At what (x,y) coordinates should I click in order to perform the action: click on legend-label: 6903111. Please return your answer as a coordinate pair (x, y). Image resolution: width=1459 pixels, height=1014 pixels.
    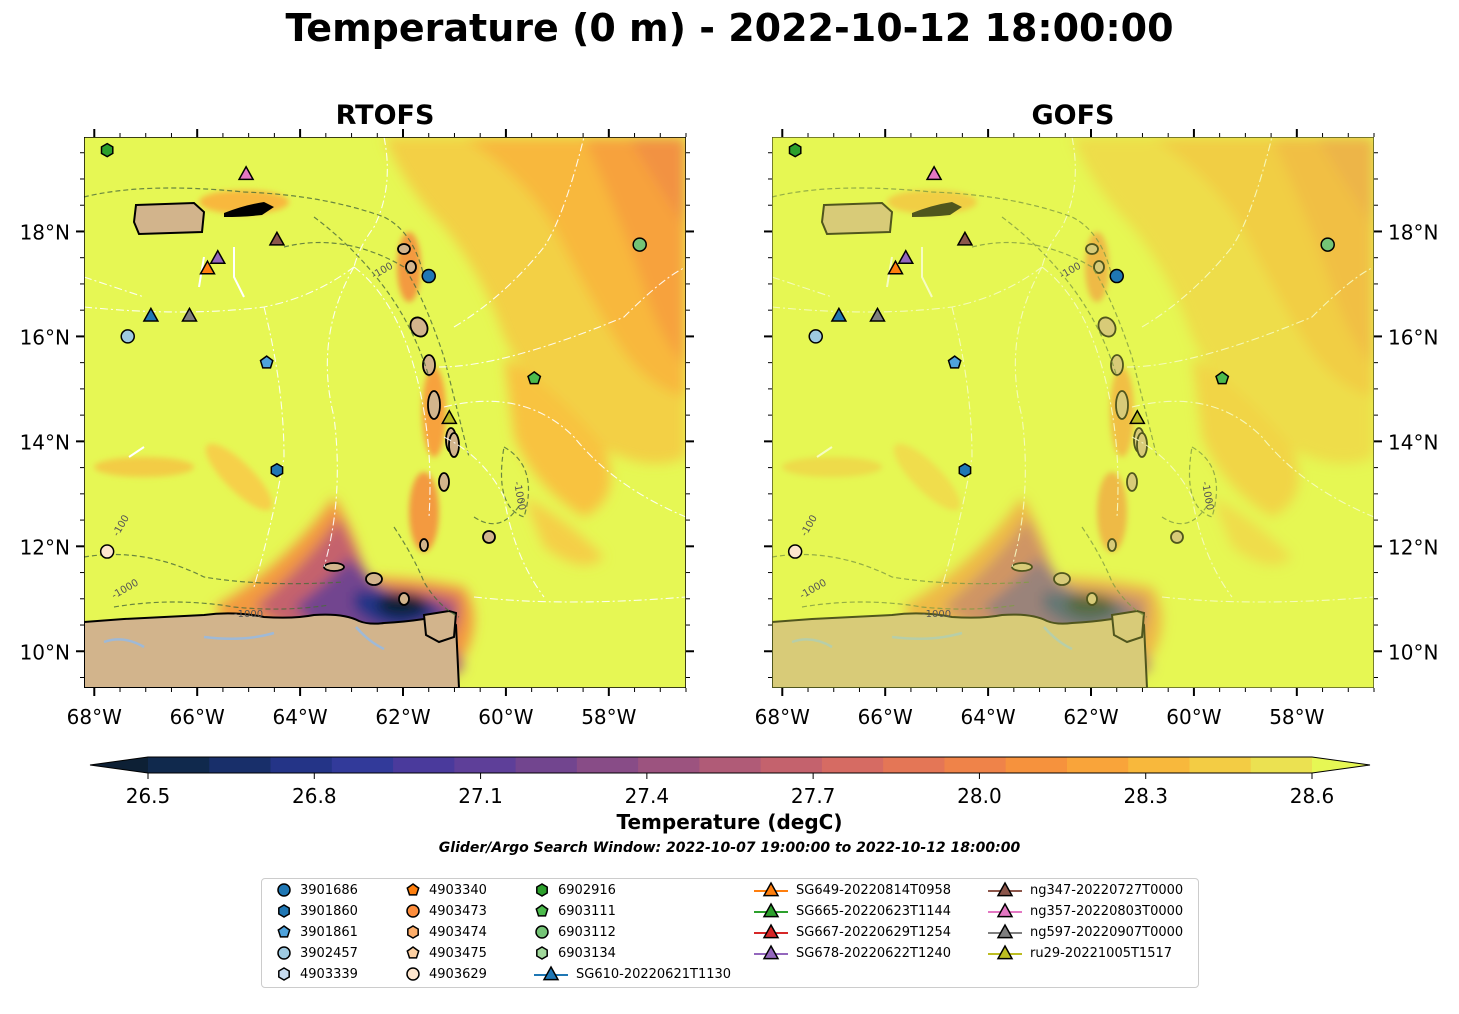
    Looking at the image, I should click on (587, 911).